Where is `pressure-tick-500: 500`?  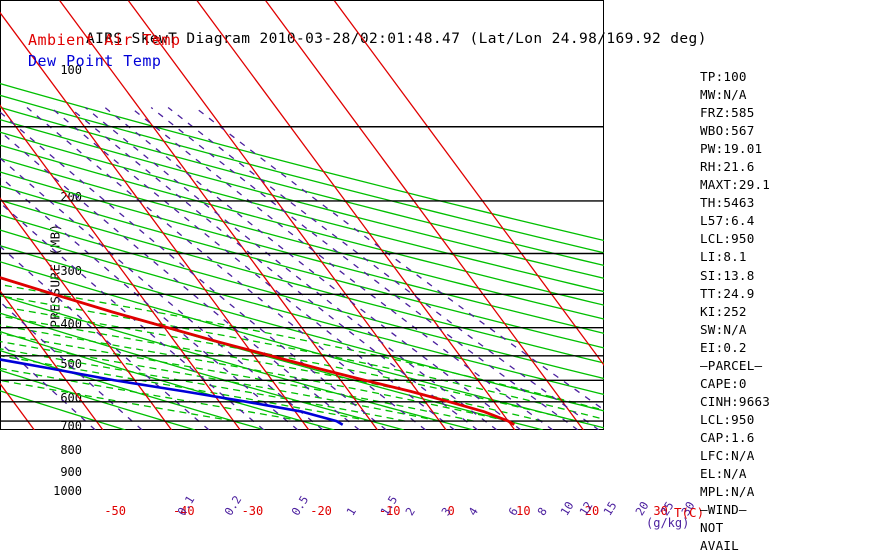 pressure-tick-500: 500 is located at coordinates (71, 364).